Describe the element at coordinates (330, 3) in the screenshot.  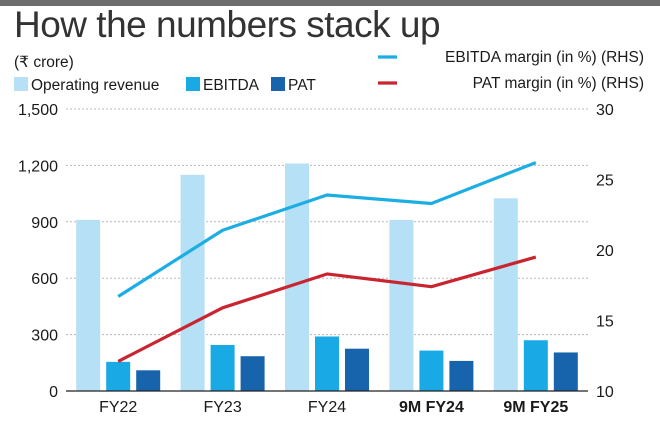
I see `top-rule` at that location.